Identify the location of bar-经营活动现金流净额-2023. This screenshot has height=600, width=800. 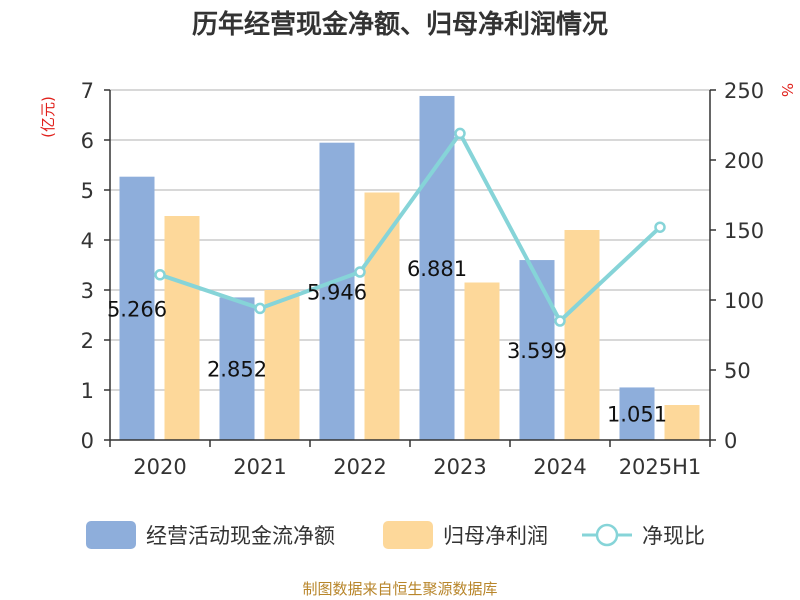
(437, 267).